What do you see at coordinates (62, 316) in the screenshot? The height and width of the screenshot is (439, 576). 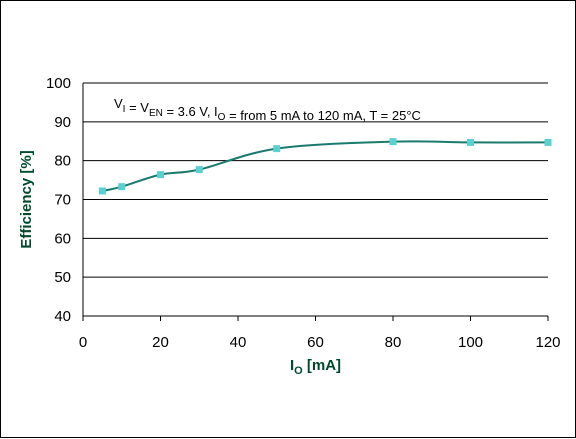 I see `y-tick-label: 40` at bounding box center [62, 316].